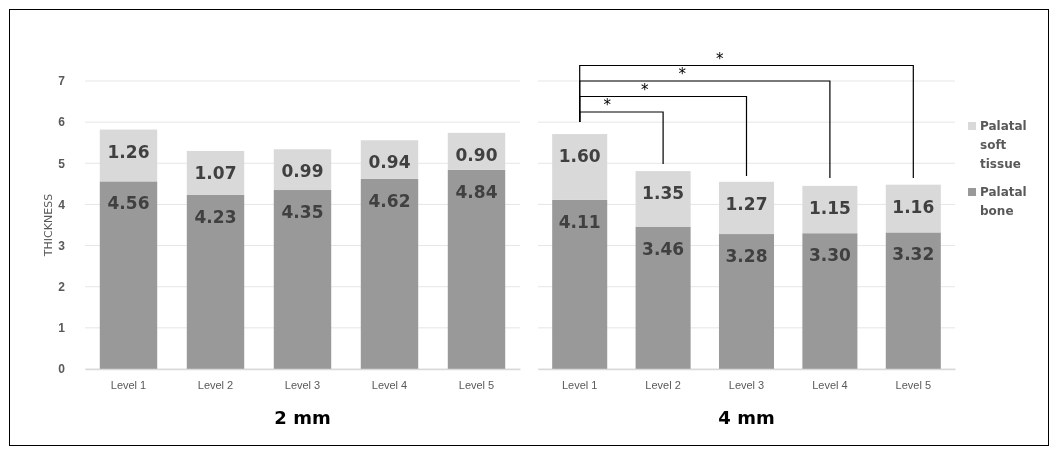 The width and height of the screenshot is (1058, 455). What do you see at coordinates (302, 417) in the screenshot?
I see `x-axis-title: 2 mm` at bounding box center [302, 417].